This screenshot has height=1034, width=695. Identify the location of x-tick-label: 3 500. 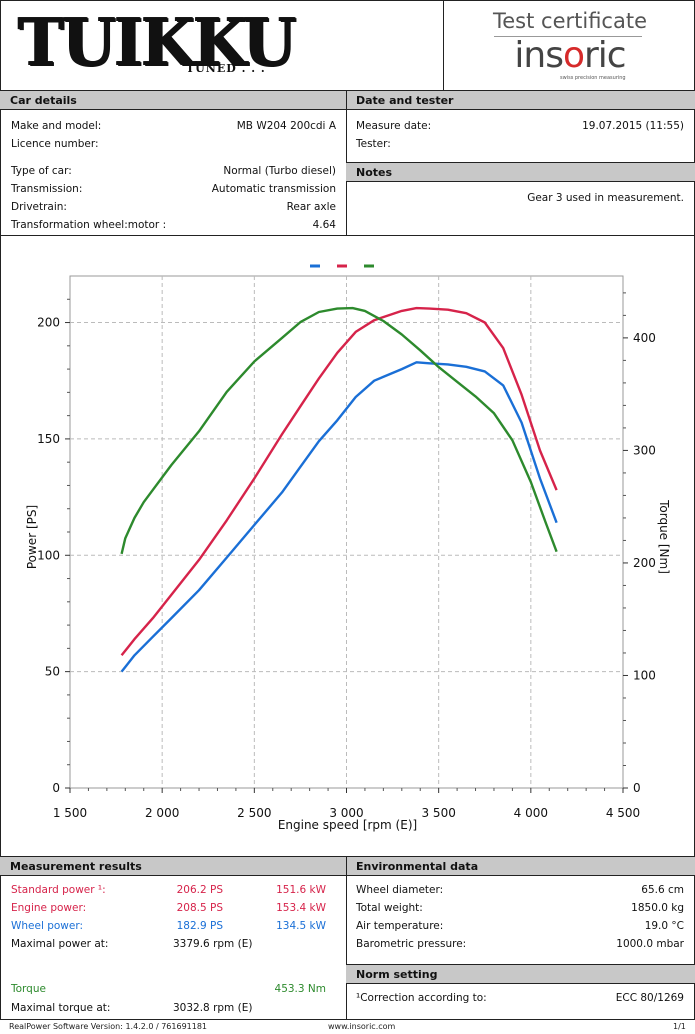
(438, 813).